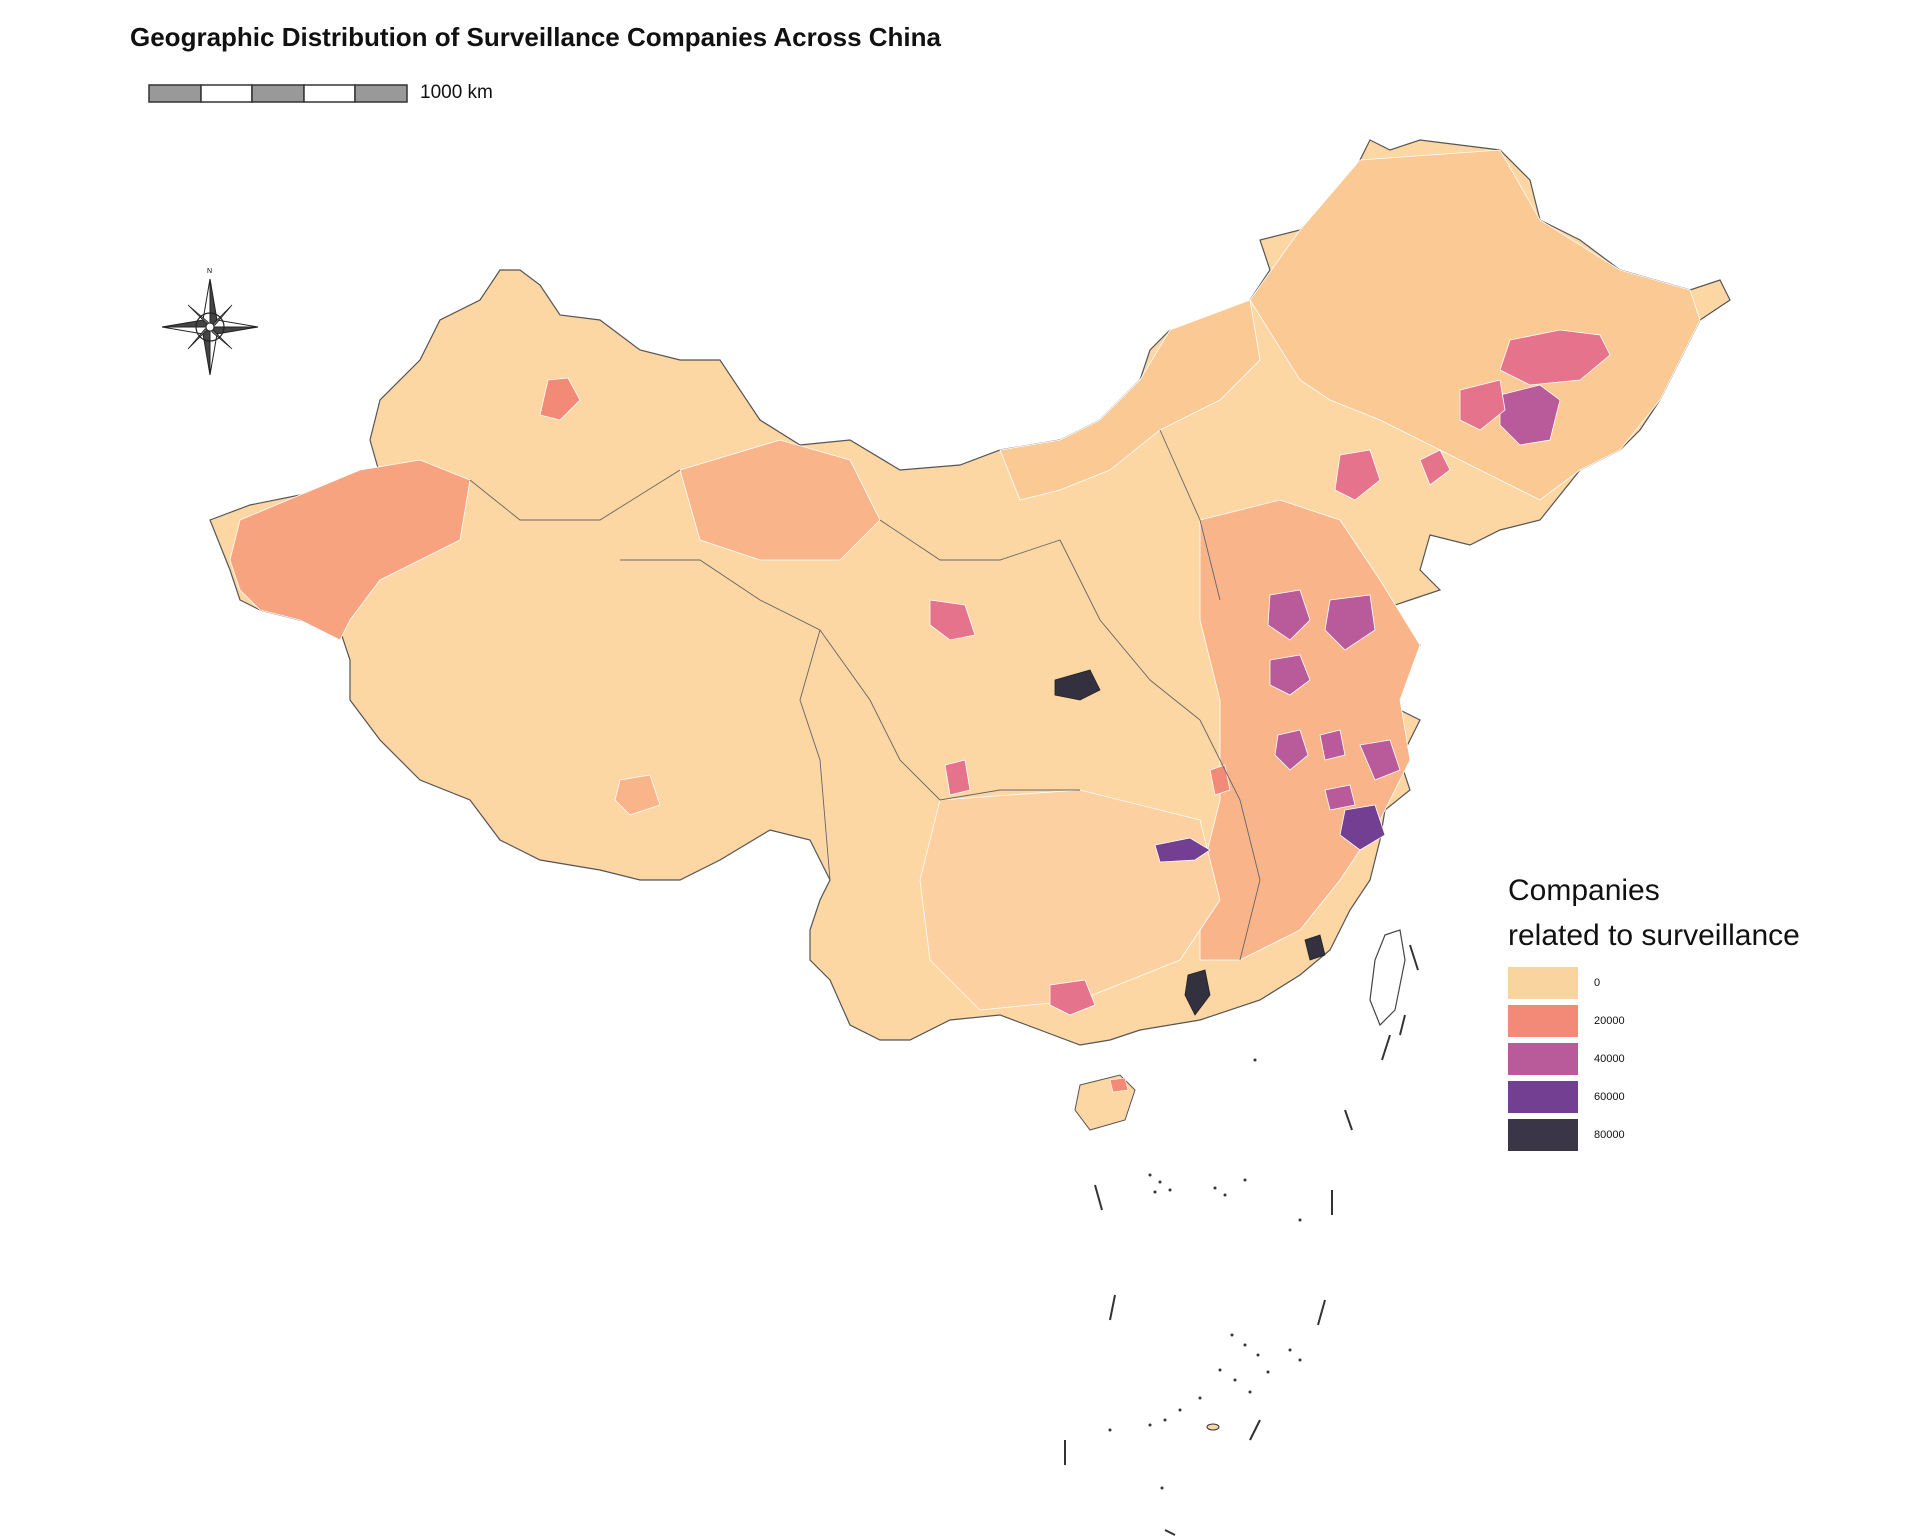 The image size is (1920, 1536). What do you see at coordinates (1654, 1021) in the screenshot?
I see `legend-item: 20000` at bounding box center [1654, 1021].